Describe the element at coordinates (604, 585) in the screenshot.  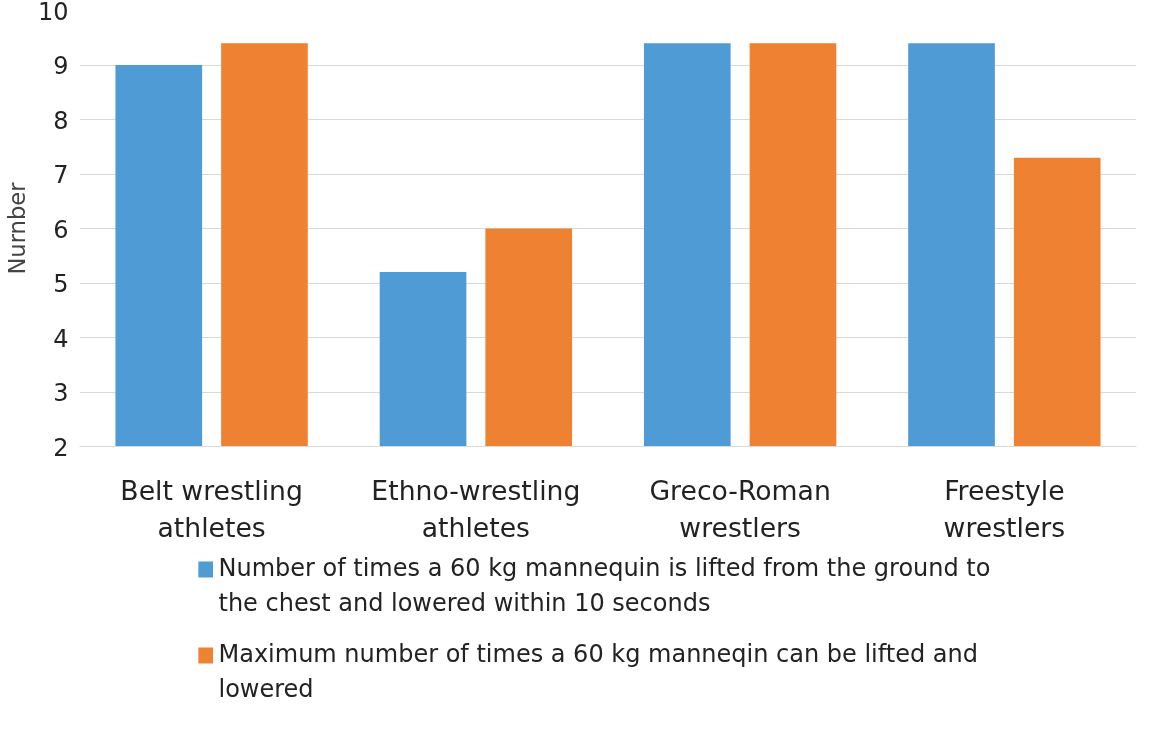
I see `legend-label: Number of times a 60 kg mannequin is lifted from the ground to the chest and lowered within 10 seconds` at that location.